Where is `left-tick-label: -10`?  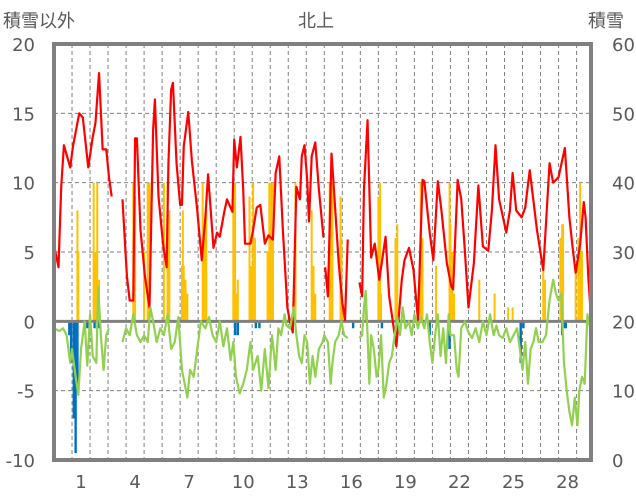 left-tick-label: -10 is located at coordinates (20, 461).